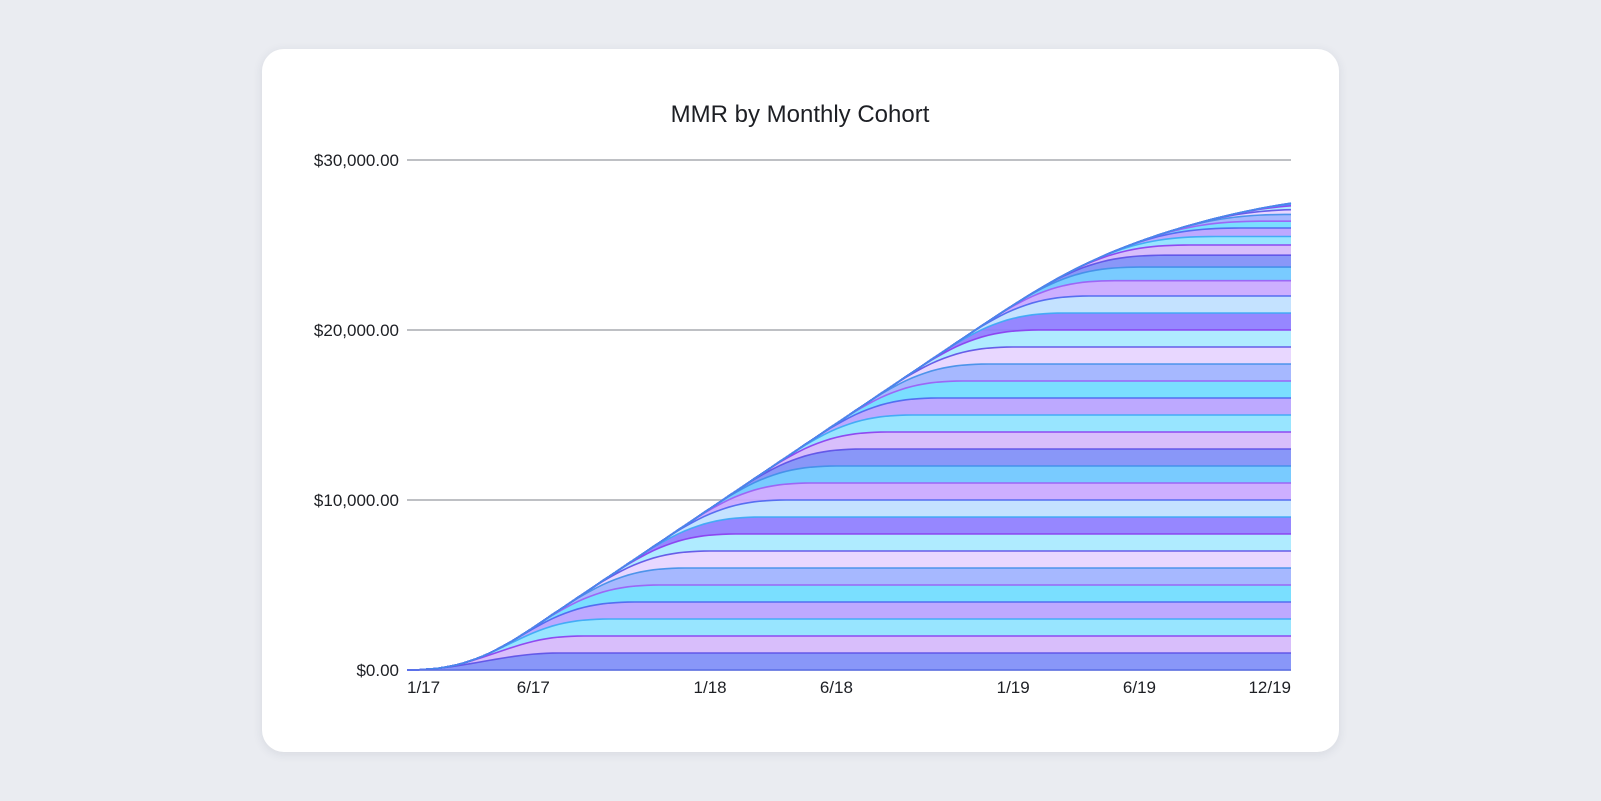 The image size is (1601, 801). I want to click on x-tick-label-3: 6/18, so click(836, 687).